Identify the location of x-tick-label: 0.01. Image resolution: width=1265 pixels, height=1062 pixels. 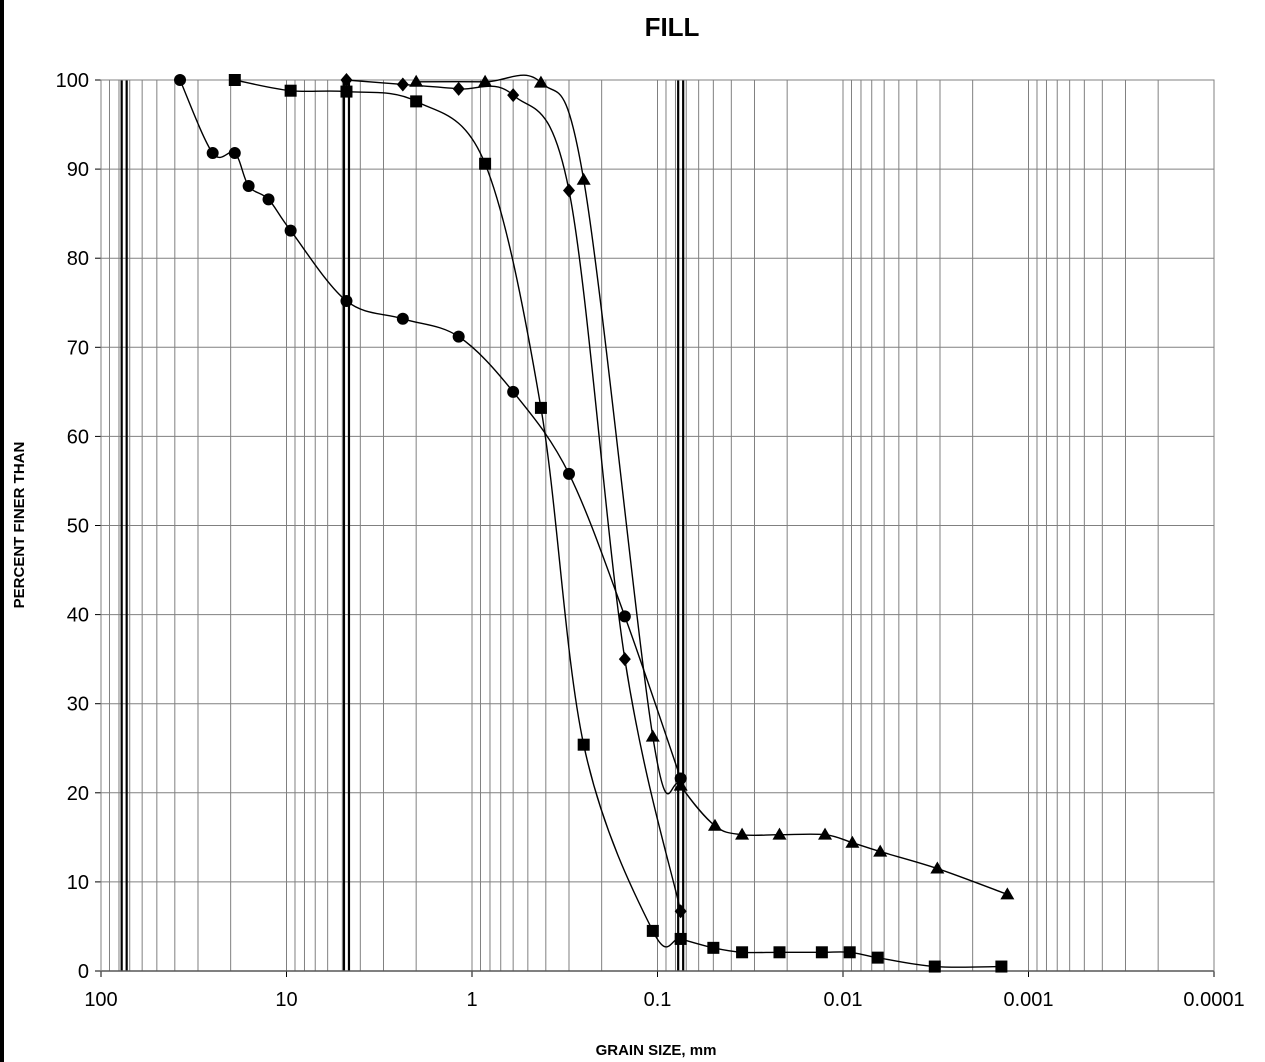
(843, 1000).